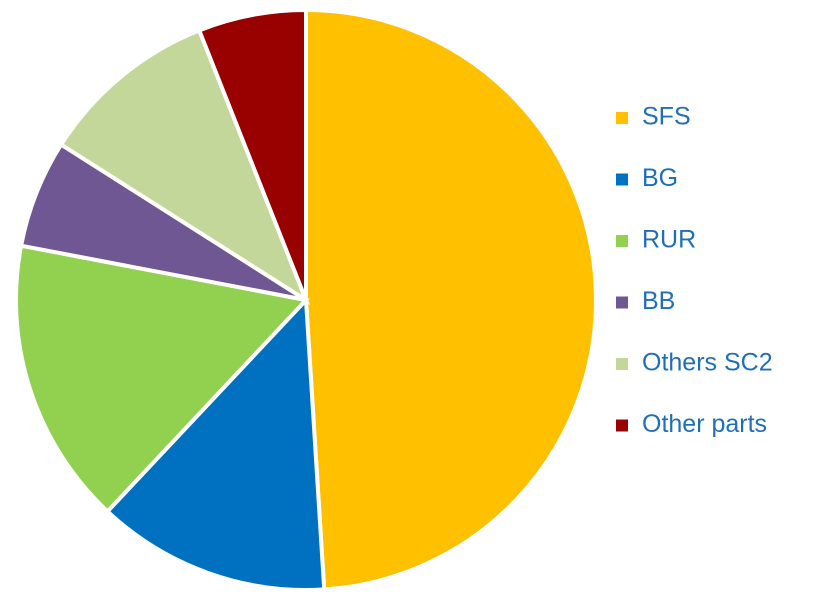 This screenshot has width=821, height=594. What do you see at coordinates (666, 117) in the screenshot?
I see `legend-label: SFS` at bounding box center [666, 117].